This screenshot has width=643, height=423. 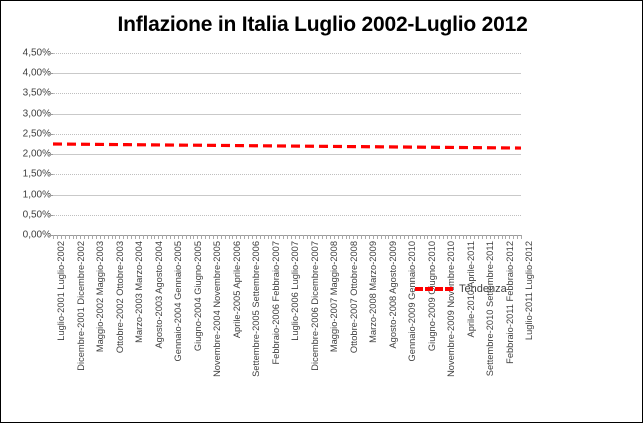 What do you see at coordinates (392, 295) in the screenshot?
I see `x-tick-label: Agosto-2008 Agosto-2009` at bounding box center [392, 295].